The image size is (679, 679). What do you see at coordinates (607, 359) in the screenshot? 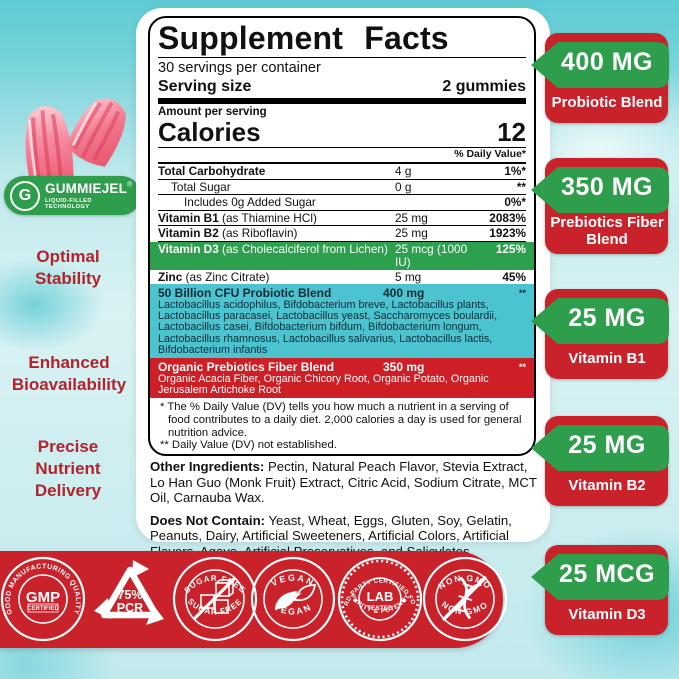
I see `badge-label: Vitamin B1` at bounding box center [607, 359].